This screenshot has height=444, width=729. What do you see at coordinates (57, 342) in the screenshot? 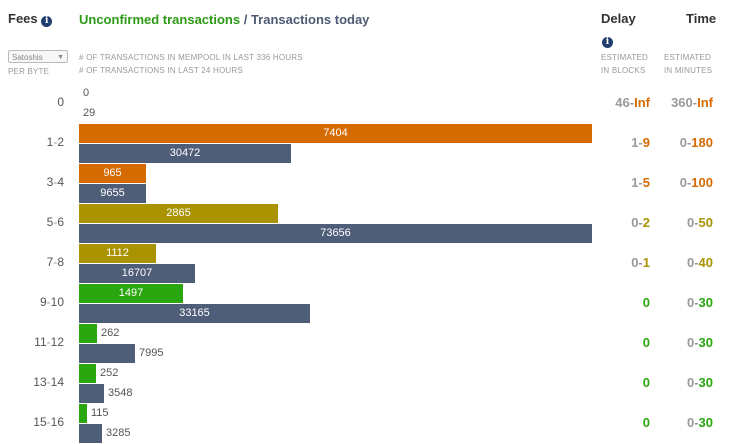
I see `fee-hi: 12` at bounding box center [57, 342].